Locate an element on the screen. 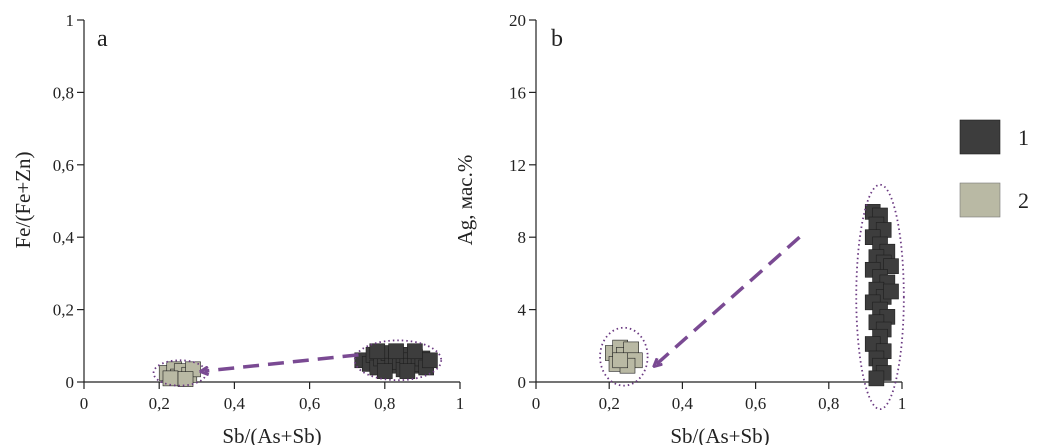 The image size is (1041, 445). panel-a-y-tick-label: 0,4 is located at coordinates (64, 237).